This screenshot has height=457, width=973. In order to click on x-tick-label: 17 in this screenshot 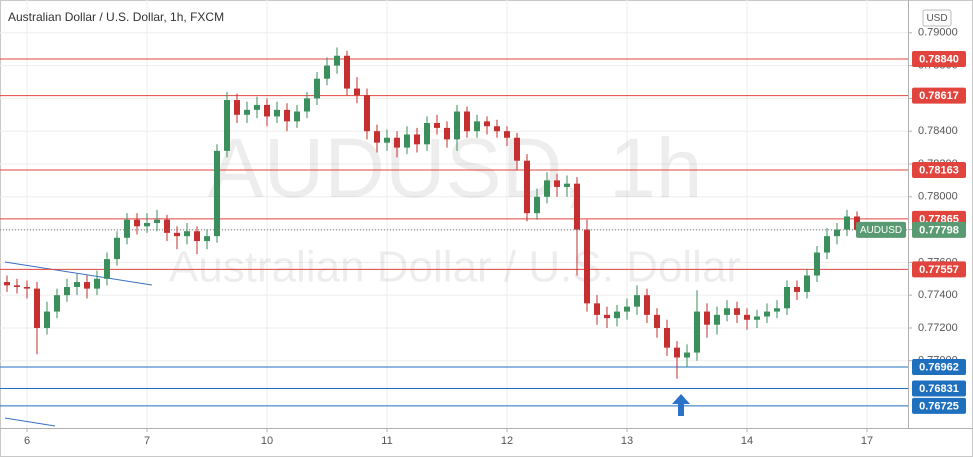, I will do `click(867, 441)`.